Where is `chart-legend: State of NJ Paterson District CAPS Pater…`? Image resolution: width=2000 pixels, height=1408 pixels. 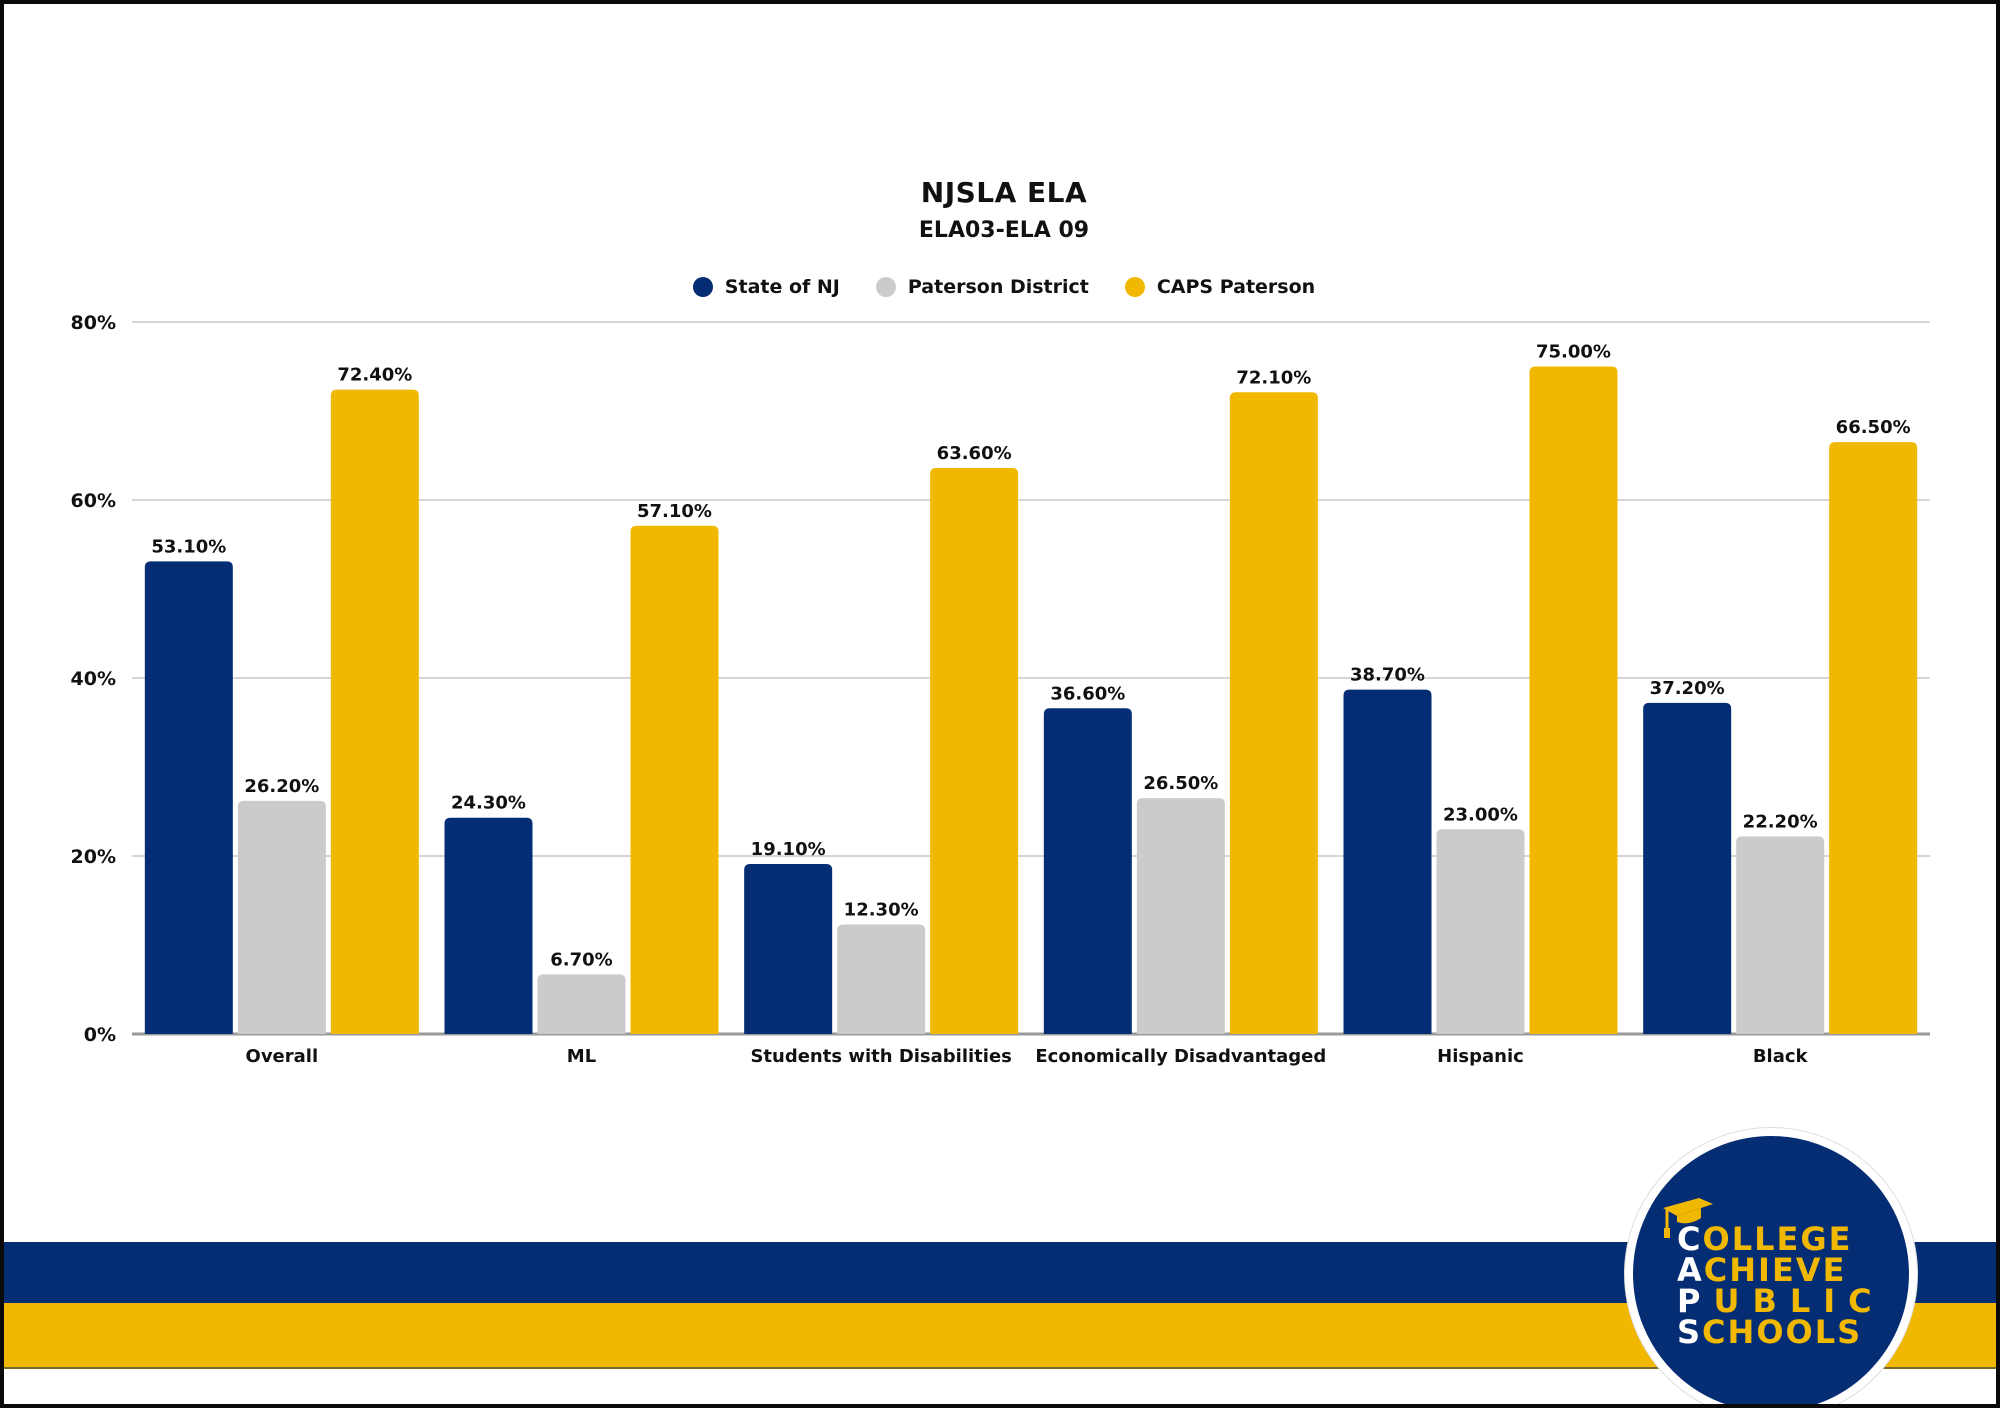 chart-legend: State of NJ Paterson District CAPS Pater… is located at coordinates (1000, 287).